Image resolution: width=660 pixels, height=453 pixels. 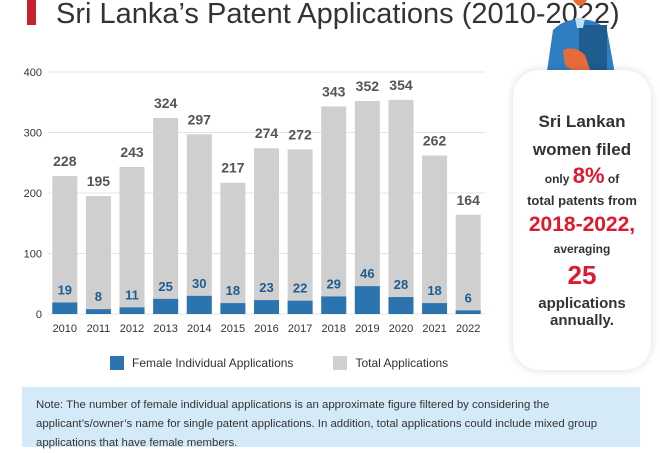 I want to click on data-label-total: 274, so click(x=267, y=133).